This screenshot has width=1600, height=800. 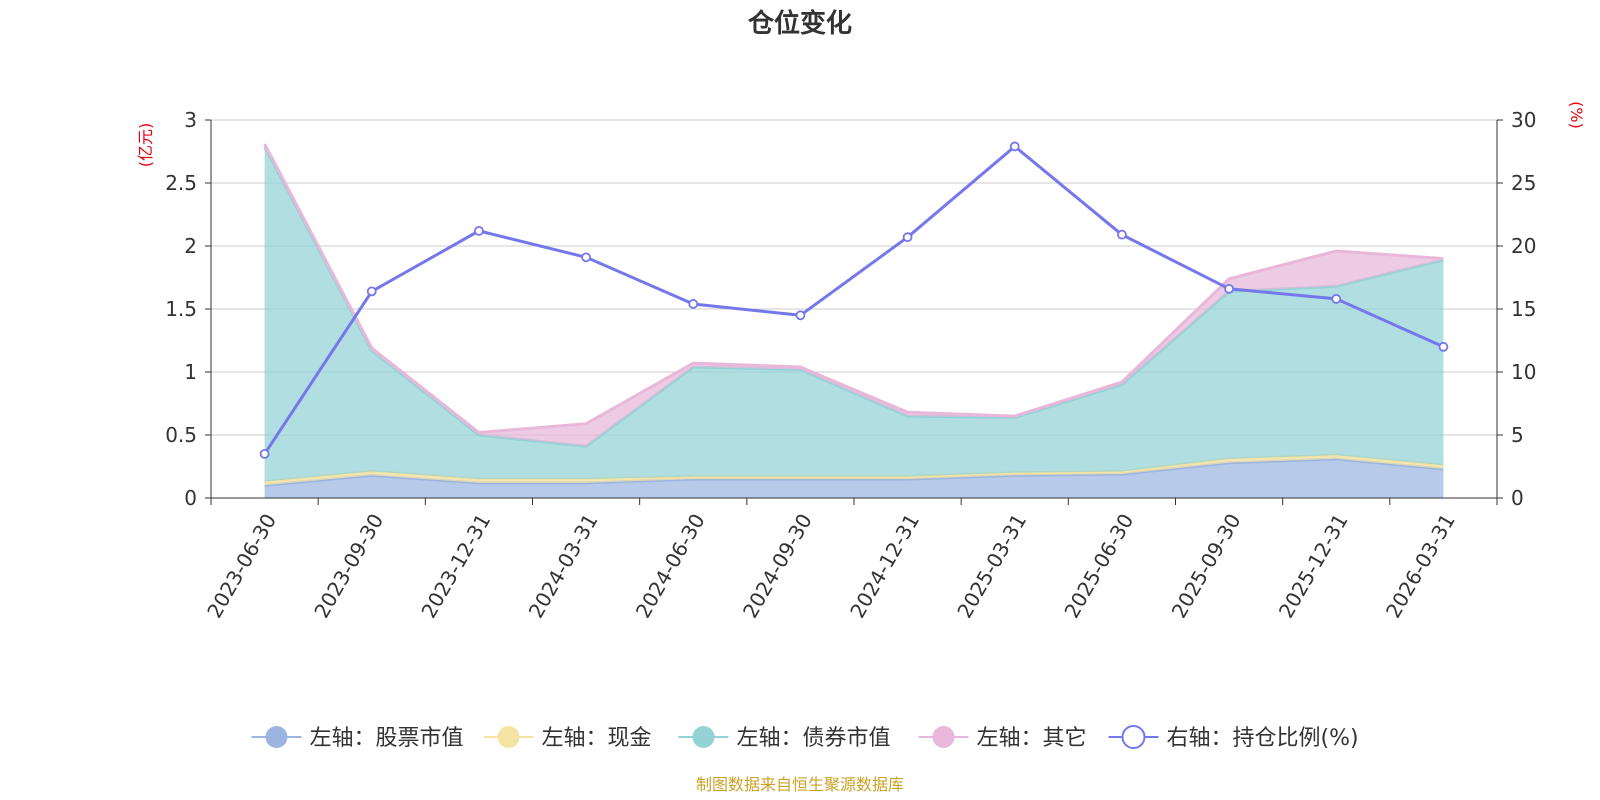 I want to click on right-axis-tick-label: 30, so click(x=1523, y=120).